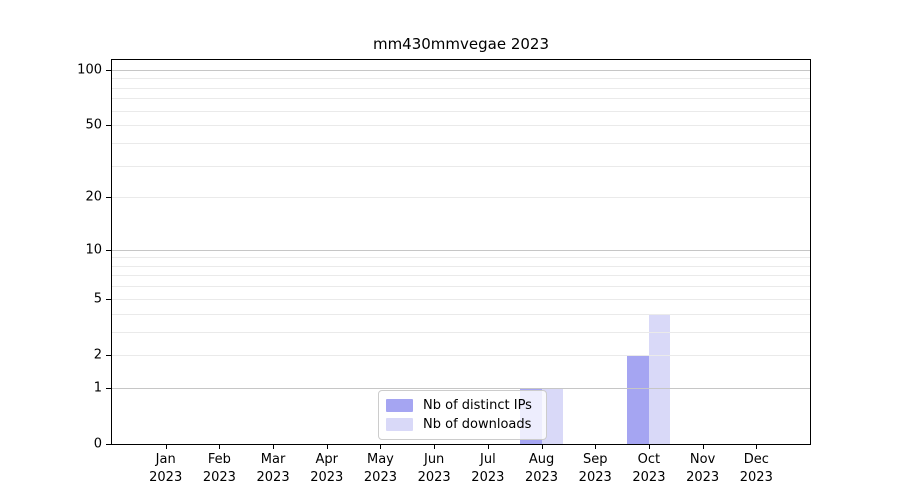 This screenshot has width=900, height=500. What do you see at coordinates (97, 388) in the screenshot?
I see `y-tick-label: 1` at bounding box center [97, 388].